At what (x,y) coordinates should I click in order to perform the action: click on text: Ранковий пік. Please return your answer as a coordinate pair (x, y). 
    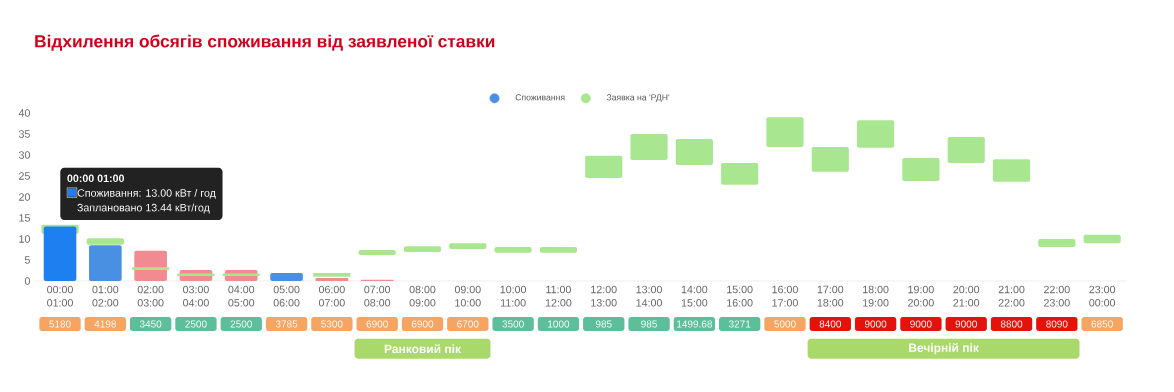
    Looking at the image, I should click on (423, 349).